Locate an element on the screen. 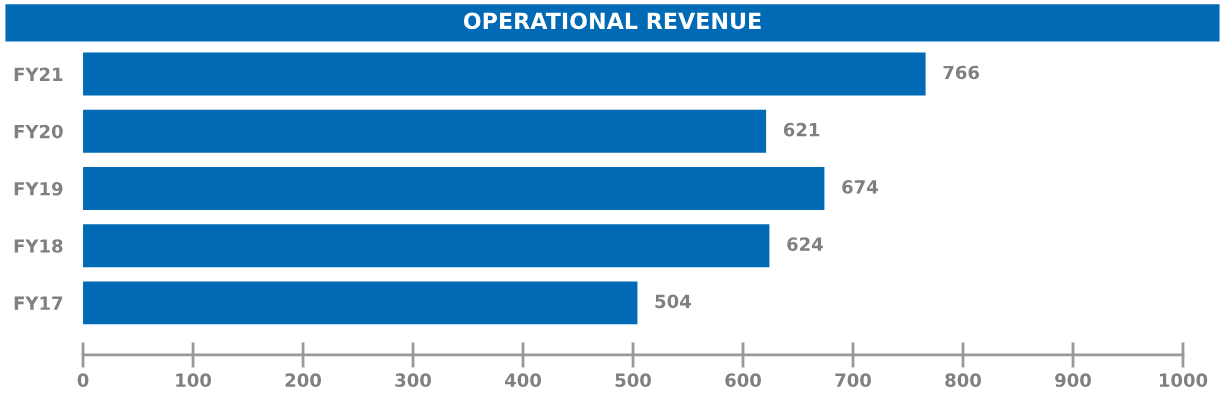  x-tick-label: 100 is located at coordinates (194, 380).